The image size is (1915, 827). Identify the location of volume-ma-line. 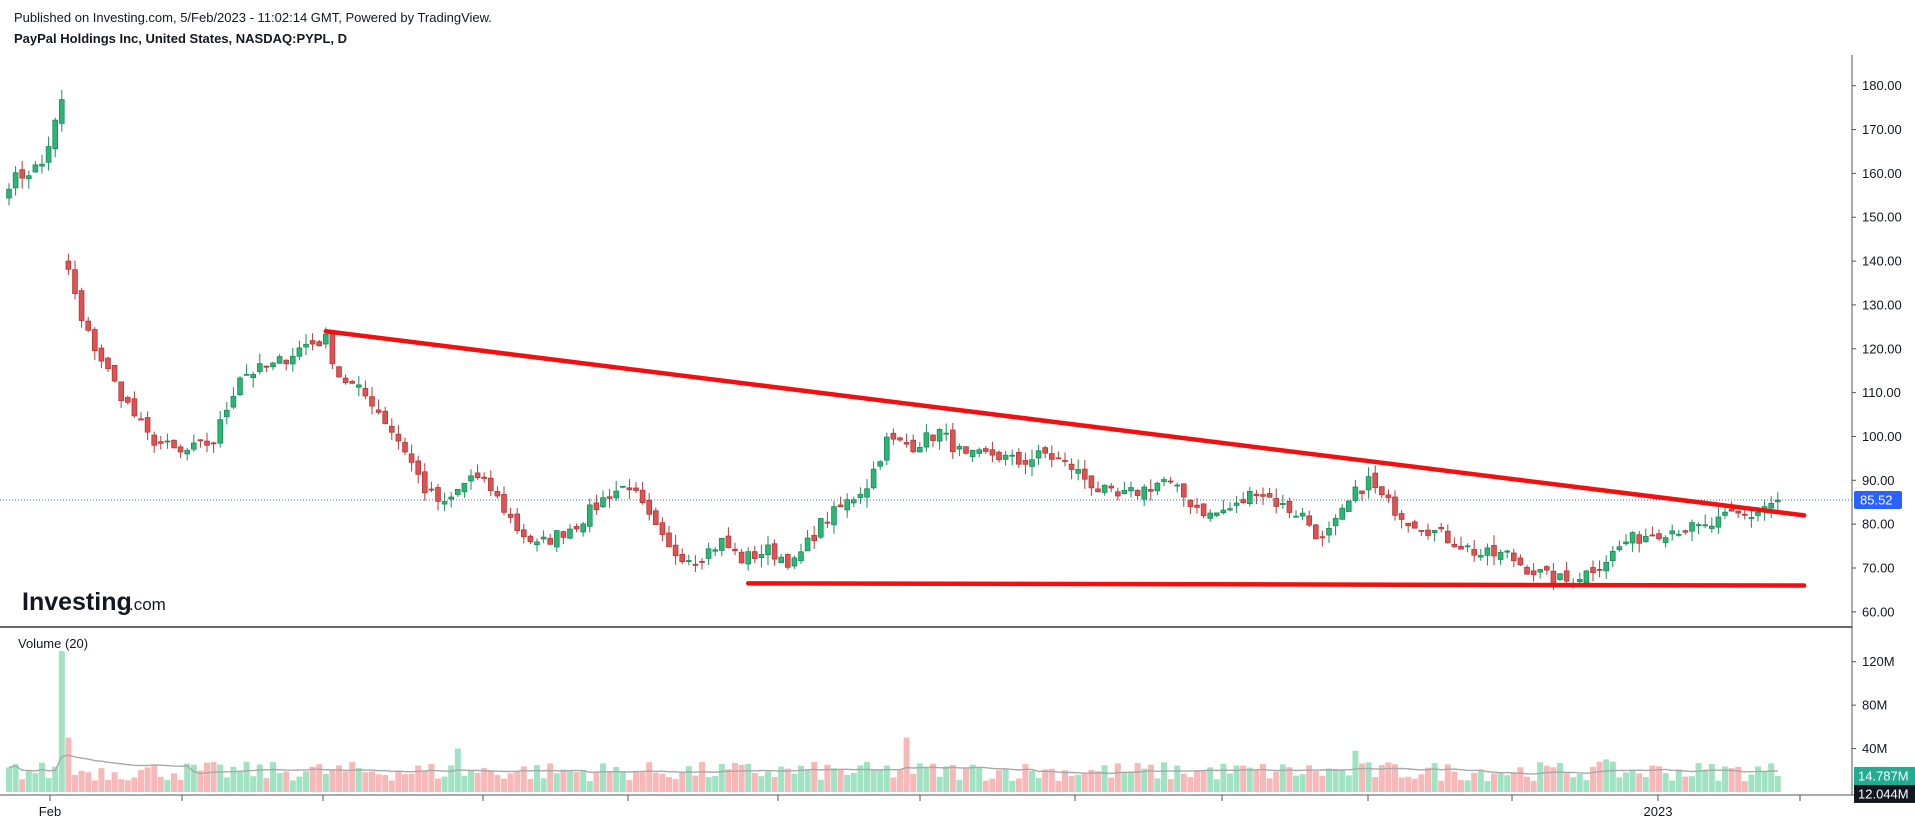
(893, 764).